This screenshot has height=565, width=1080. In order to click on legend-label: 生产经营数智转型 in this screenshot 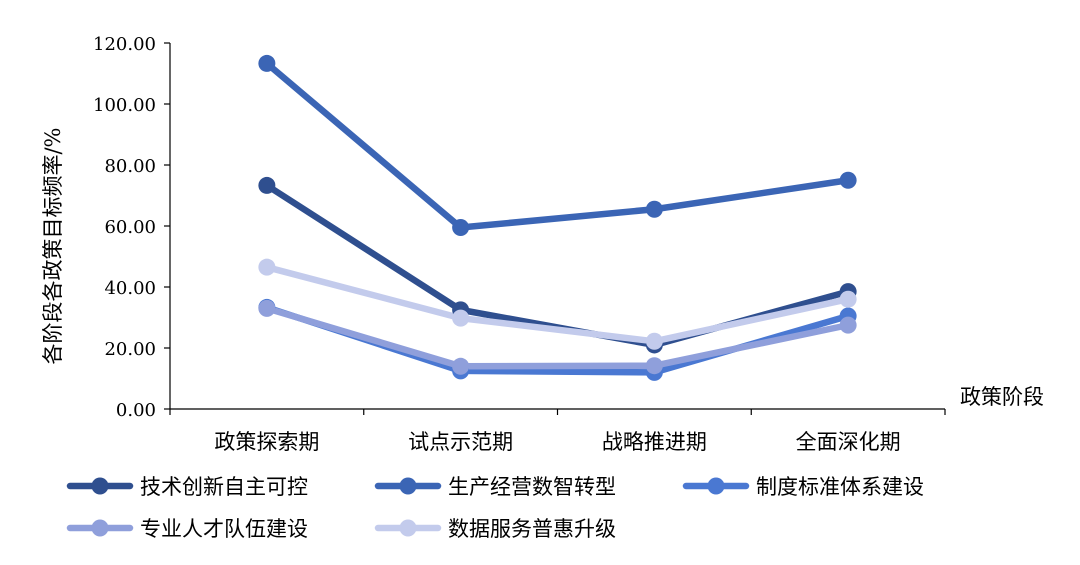, I will do `click(532, 487)`.